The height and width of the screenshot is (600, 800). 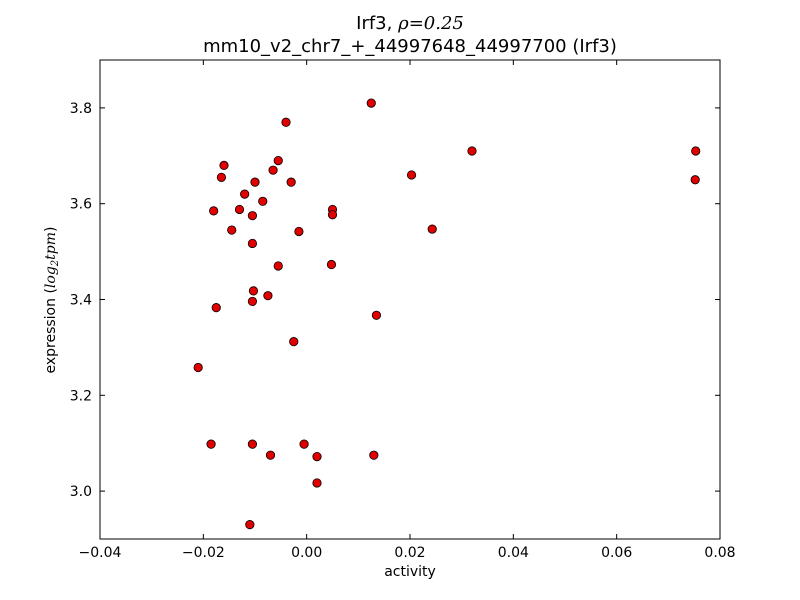 I want to click on y-axis-label-prefix: expression (, so click(x=51, y=330).